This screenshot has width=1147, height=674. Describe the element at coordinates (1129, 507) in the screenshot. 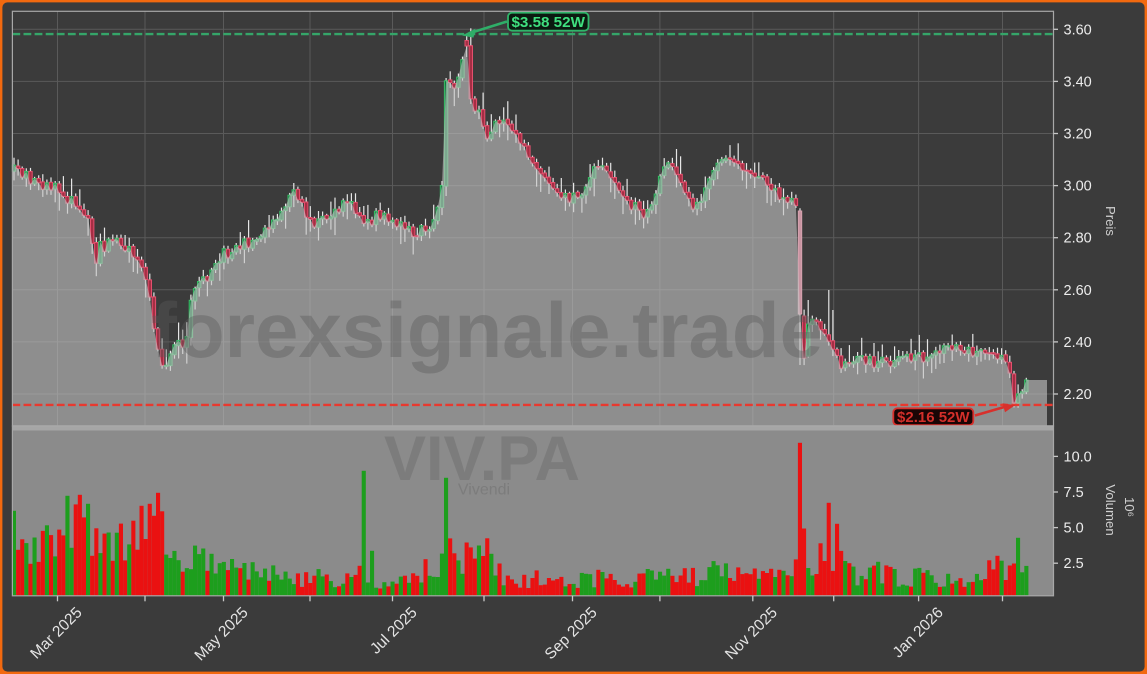

I see `svg-text: 10⁶` at that location.